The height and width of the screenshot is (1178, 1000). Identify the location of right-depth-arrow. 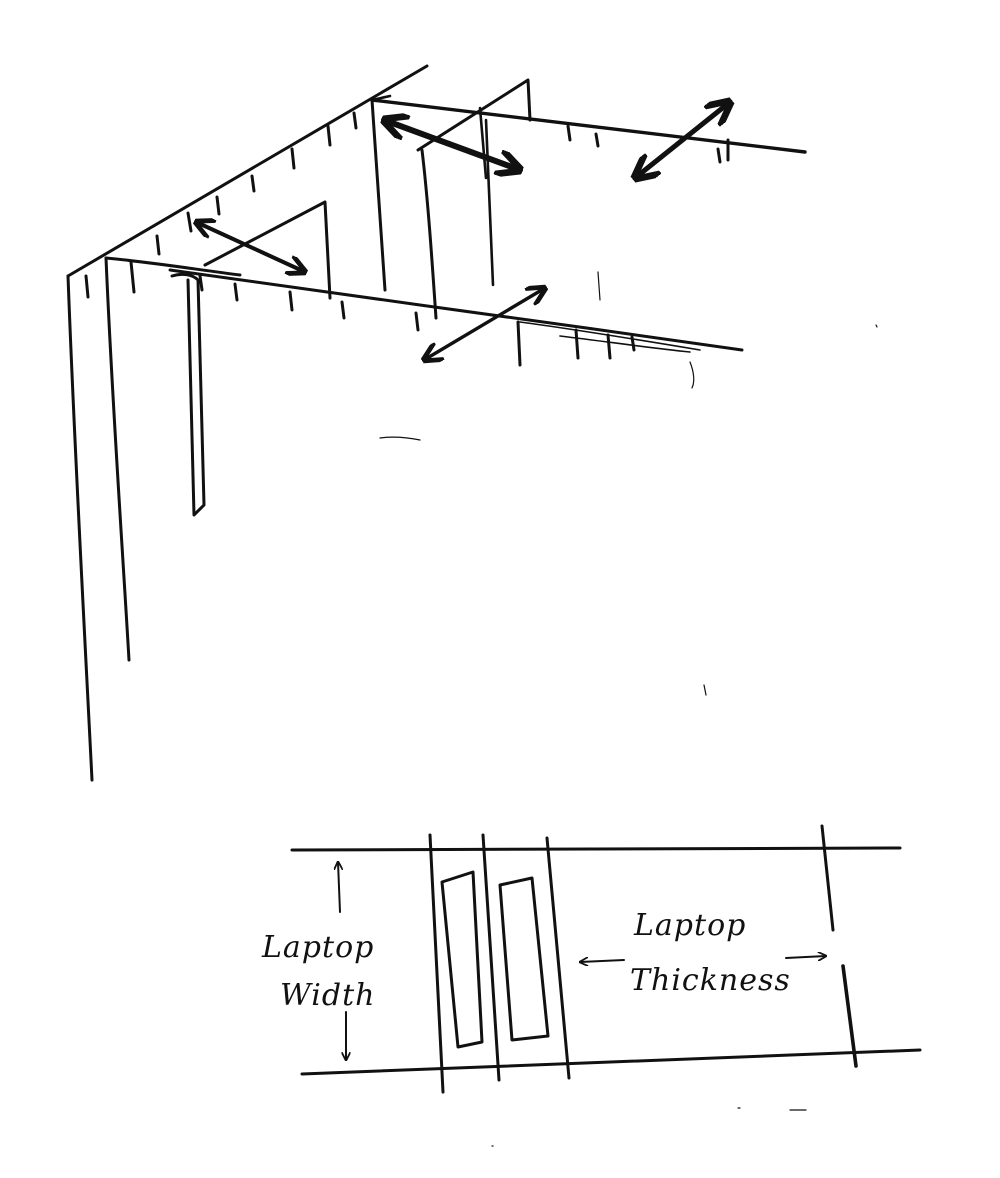
(682, 140).